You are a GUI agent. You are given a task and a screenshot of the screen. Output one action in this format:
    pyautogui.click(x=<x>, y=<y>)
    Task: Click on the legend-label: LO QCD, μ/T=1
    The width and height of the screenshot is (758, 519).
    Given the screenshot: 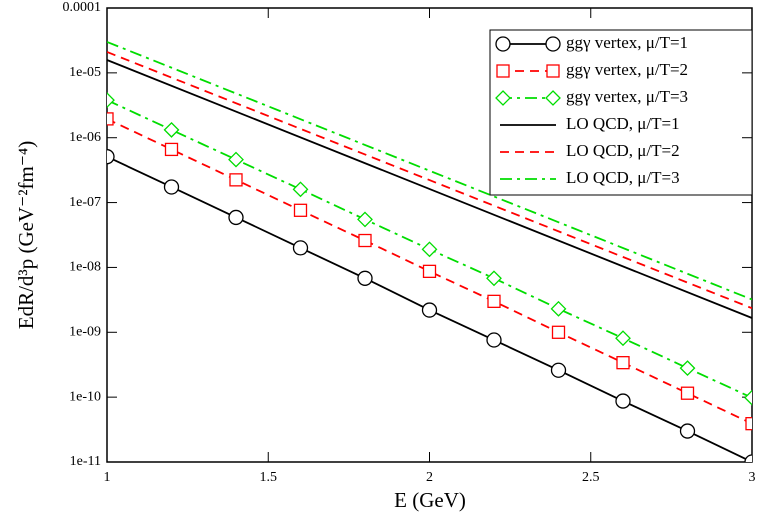 What is the action you would take?
    pyautogui.click(x=623, y=123)
    